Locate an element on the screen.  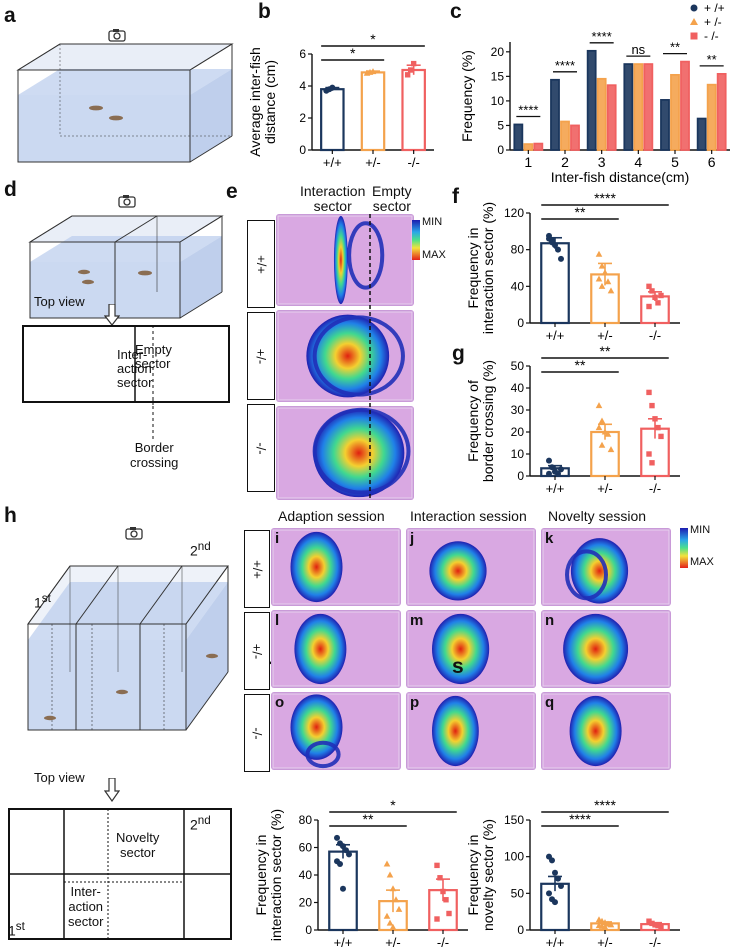
first-chamber-label-h: 1st is located at coordinates (42, 601).